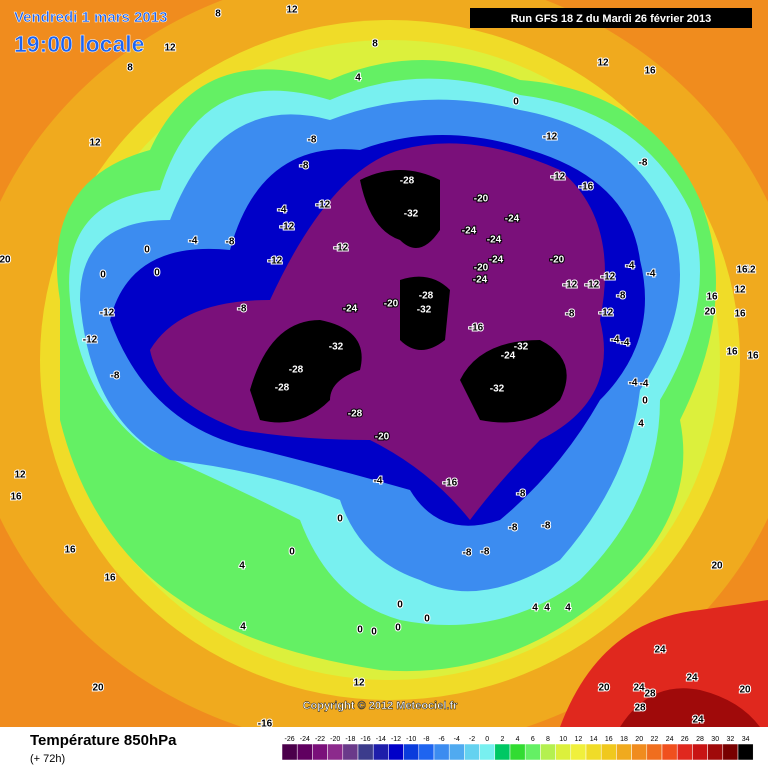  Describe the element at coordinates (518, 739) in the screenshot. I see `colorbar-tick-label: 4` at that location.